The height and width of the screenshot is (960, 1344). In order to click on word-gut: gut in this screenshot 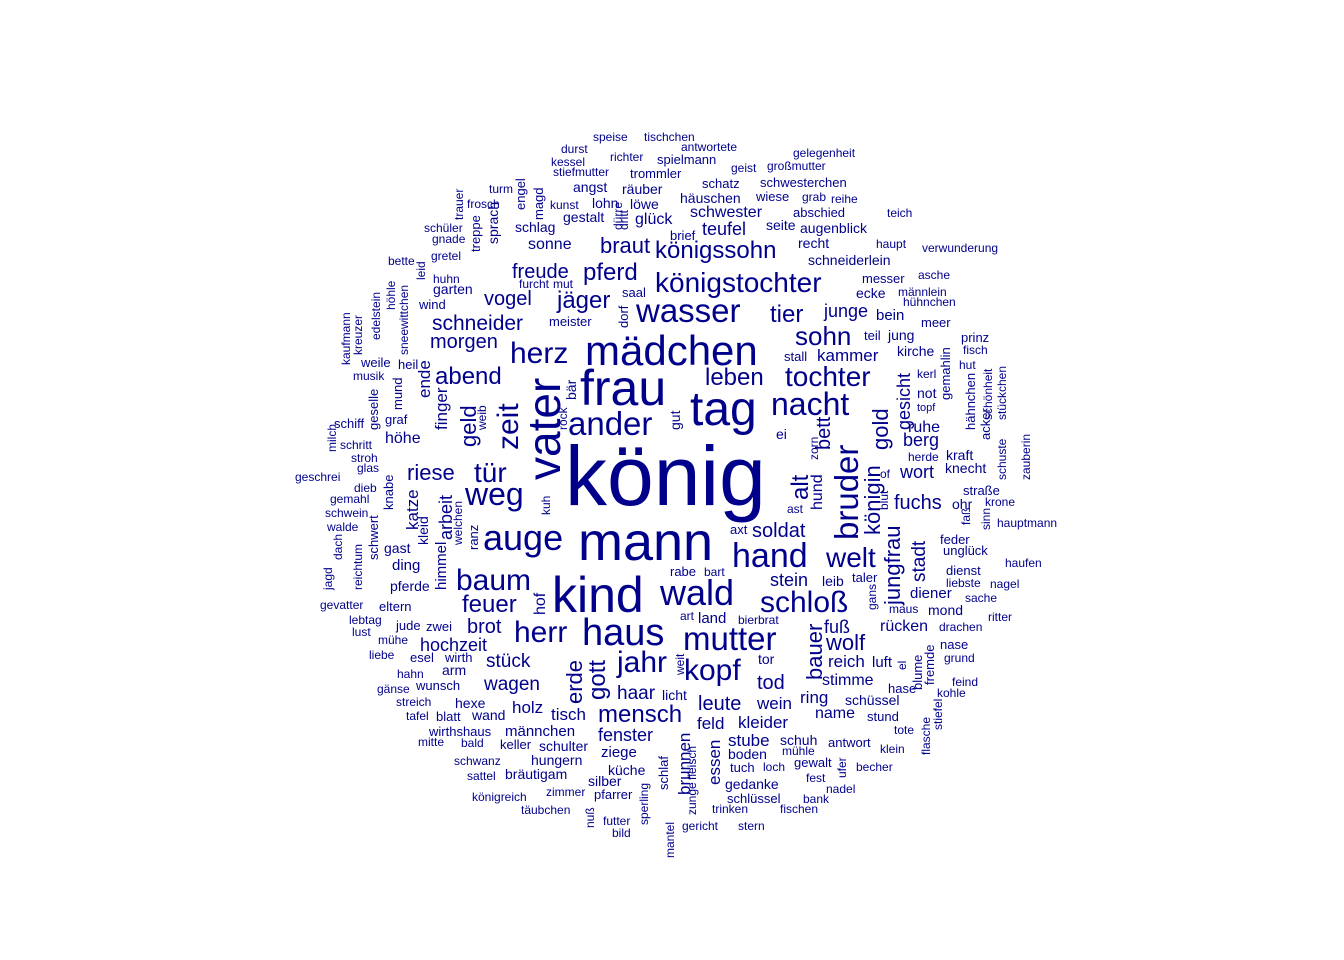, I will do `click(675, 420)`.